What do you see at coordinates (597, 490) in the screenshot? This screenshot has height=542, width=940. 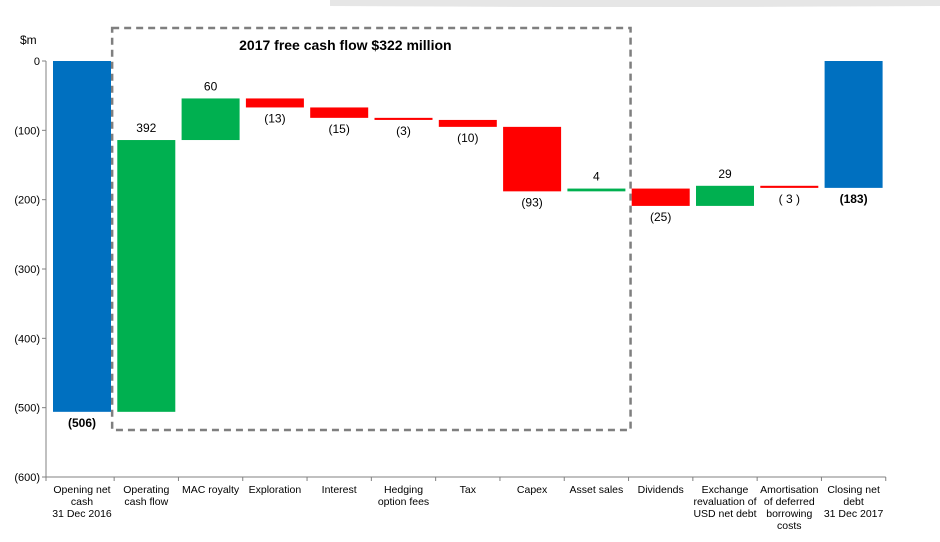 I see `category-label: Asset sales` at bounding box center [597, 490].